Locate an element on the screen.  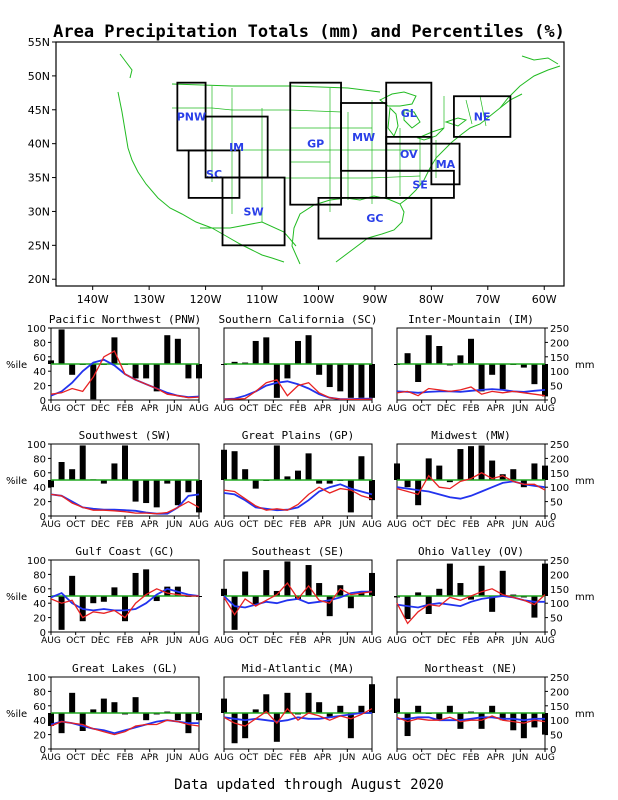
right-tick-label: 250 is located at coordinates (559, 329).